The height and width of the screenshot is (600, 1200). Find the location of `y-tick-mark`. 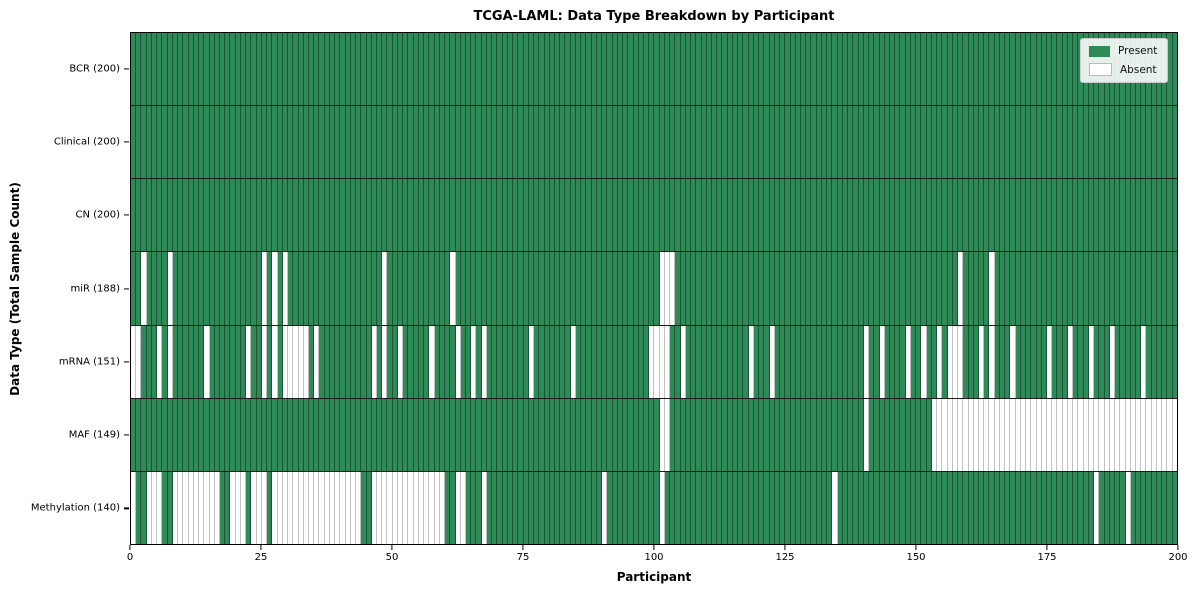

y-tick-mark is located at coordinates (126, 142).